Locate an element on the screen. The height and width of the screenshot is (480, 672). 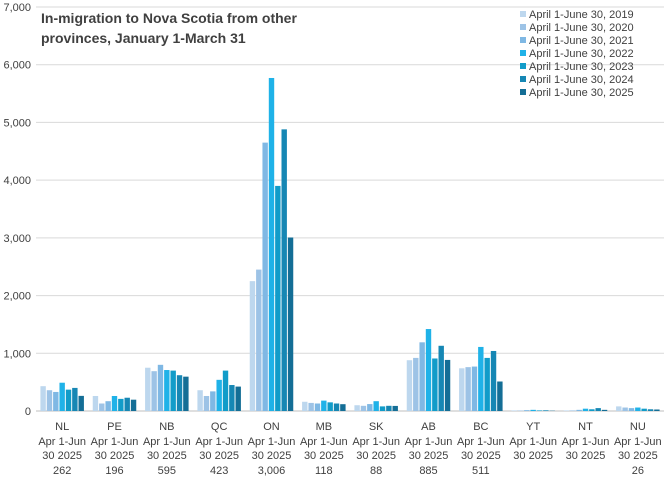
y-tick-label: 6,000 is located at coordinates (17, 66).